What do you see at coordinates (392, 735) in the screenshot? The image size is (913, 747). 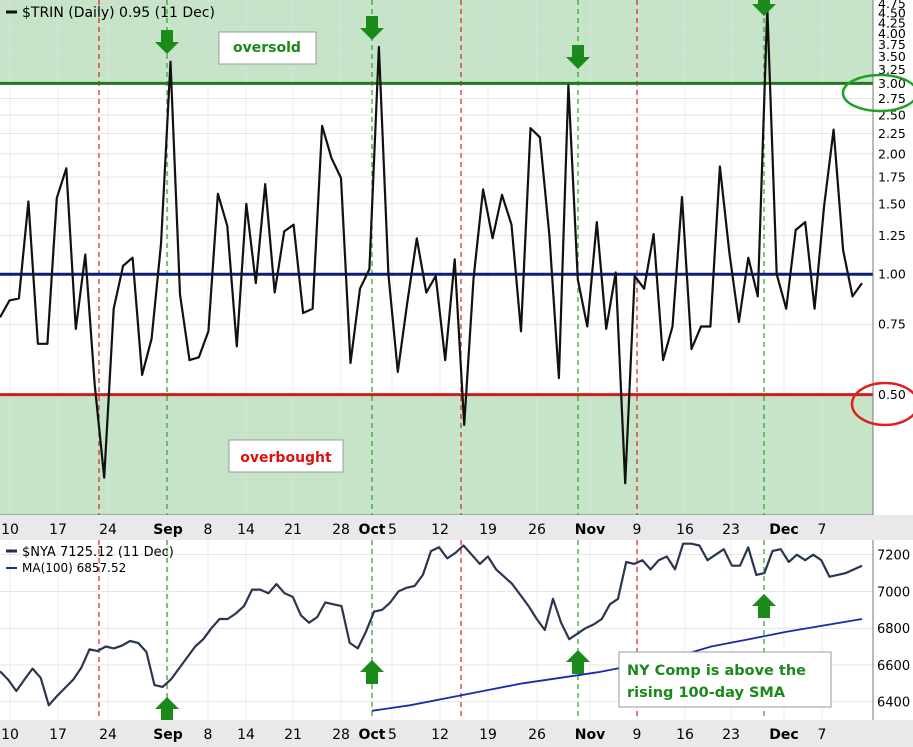 I see `nya-x-tick-label: 5` at bounding box center [392, 735].